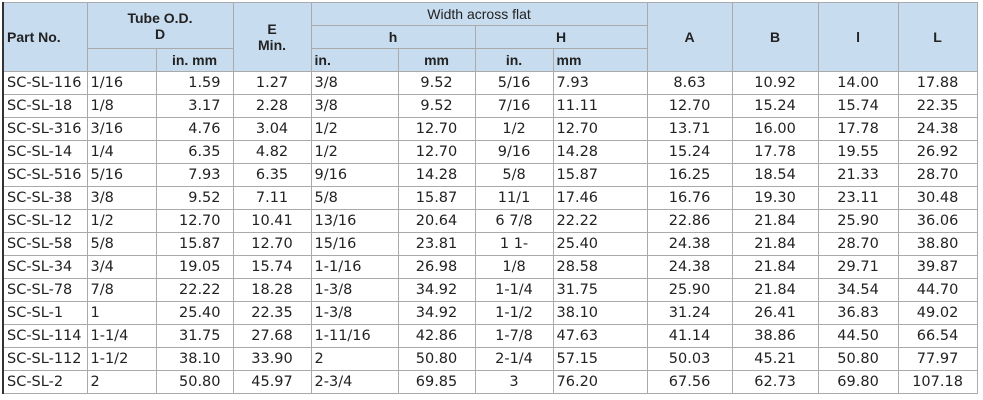 The height and width of the screenshot is (400, 983). Describe the element at coordinates (354, 152) in the screenshot. I see `cell-h-in: 1/2` at that location.